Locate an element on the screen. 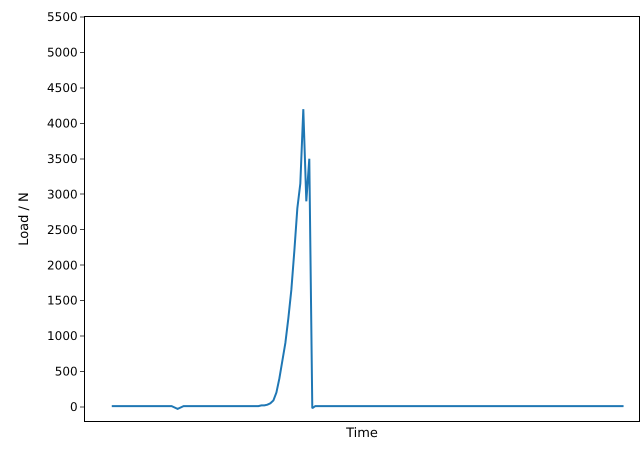 This screenshot has width=641, height=459. y-tick-label: 2500 is located at coordinates (62, 229).